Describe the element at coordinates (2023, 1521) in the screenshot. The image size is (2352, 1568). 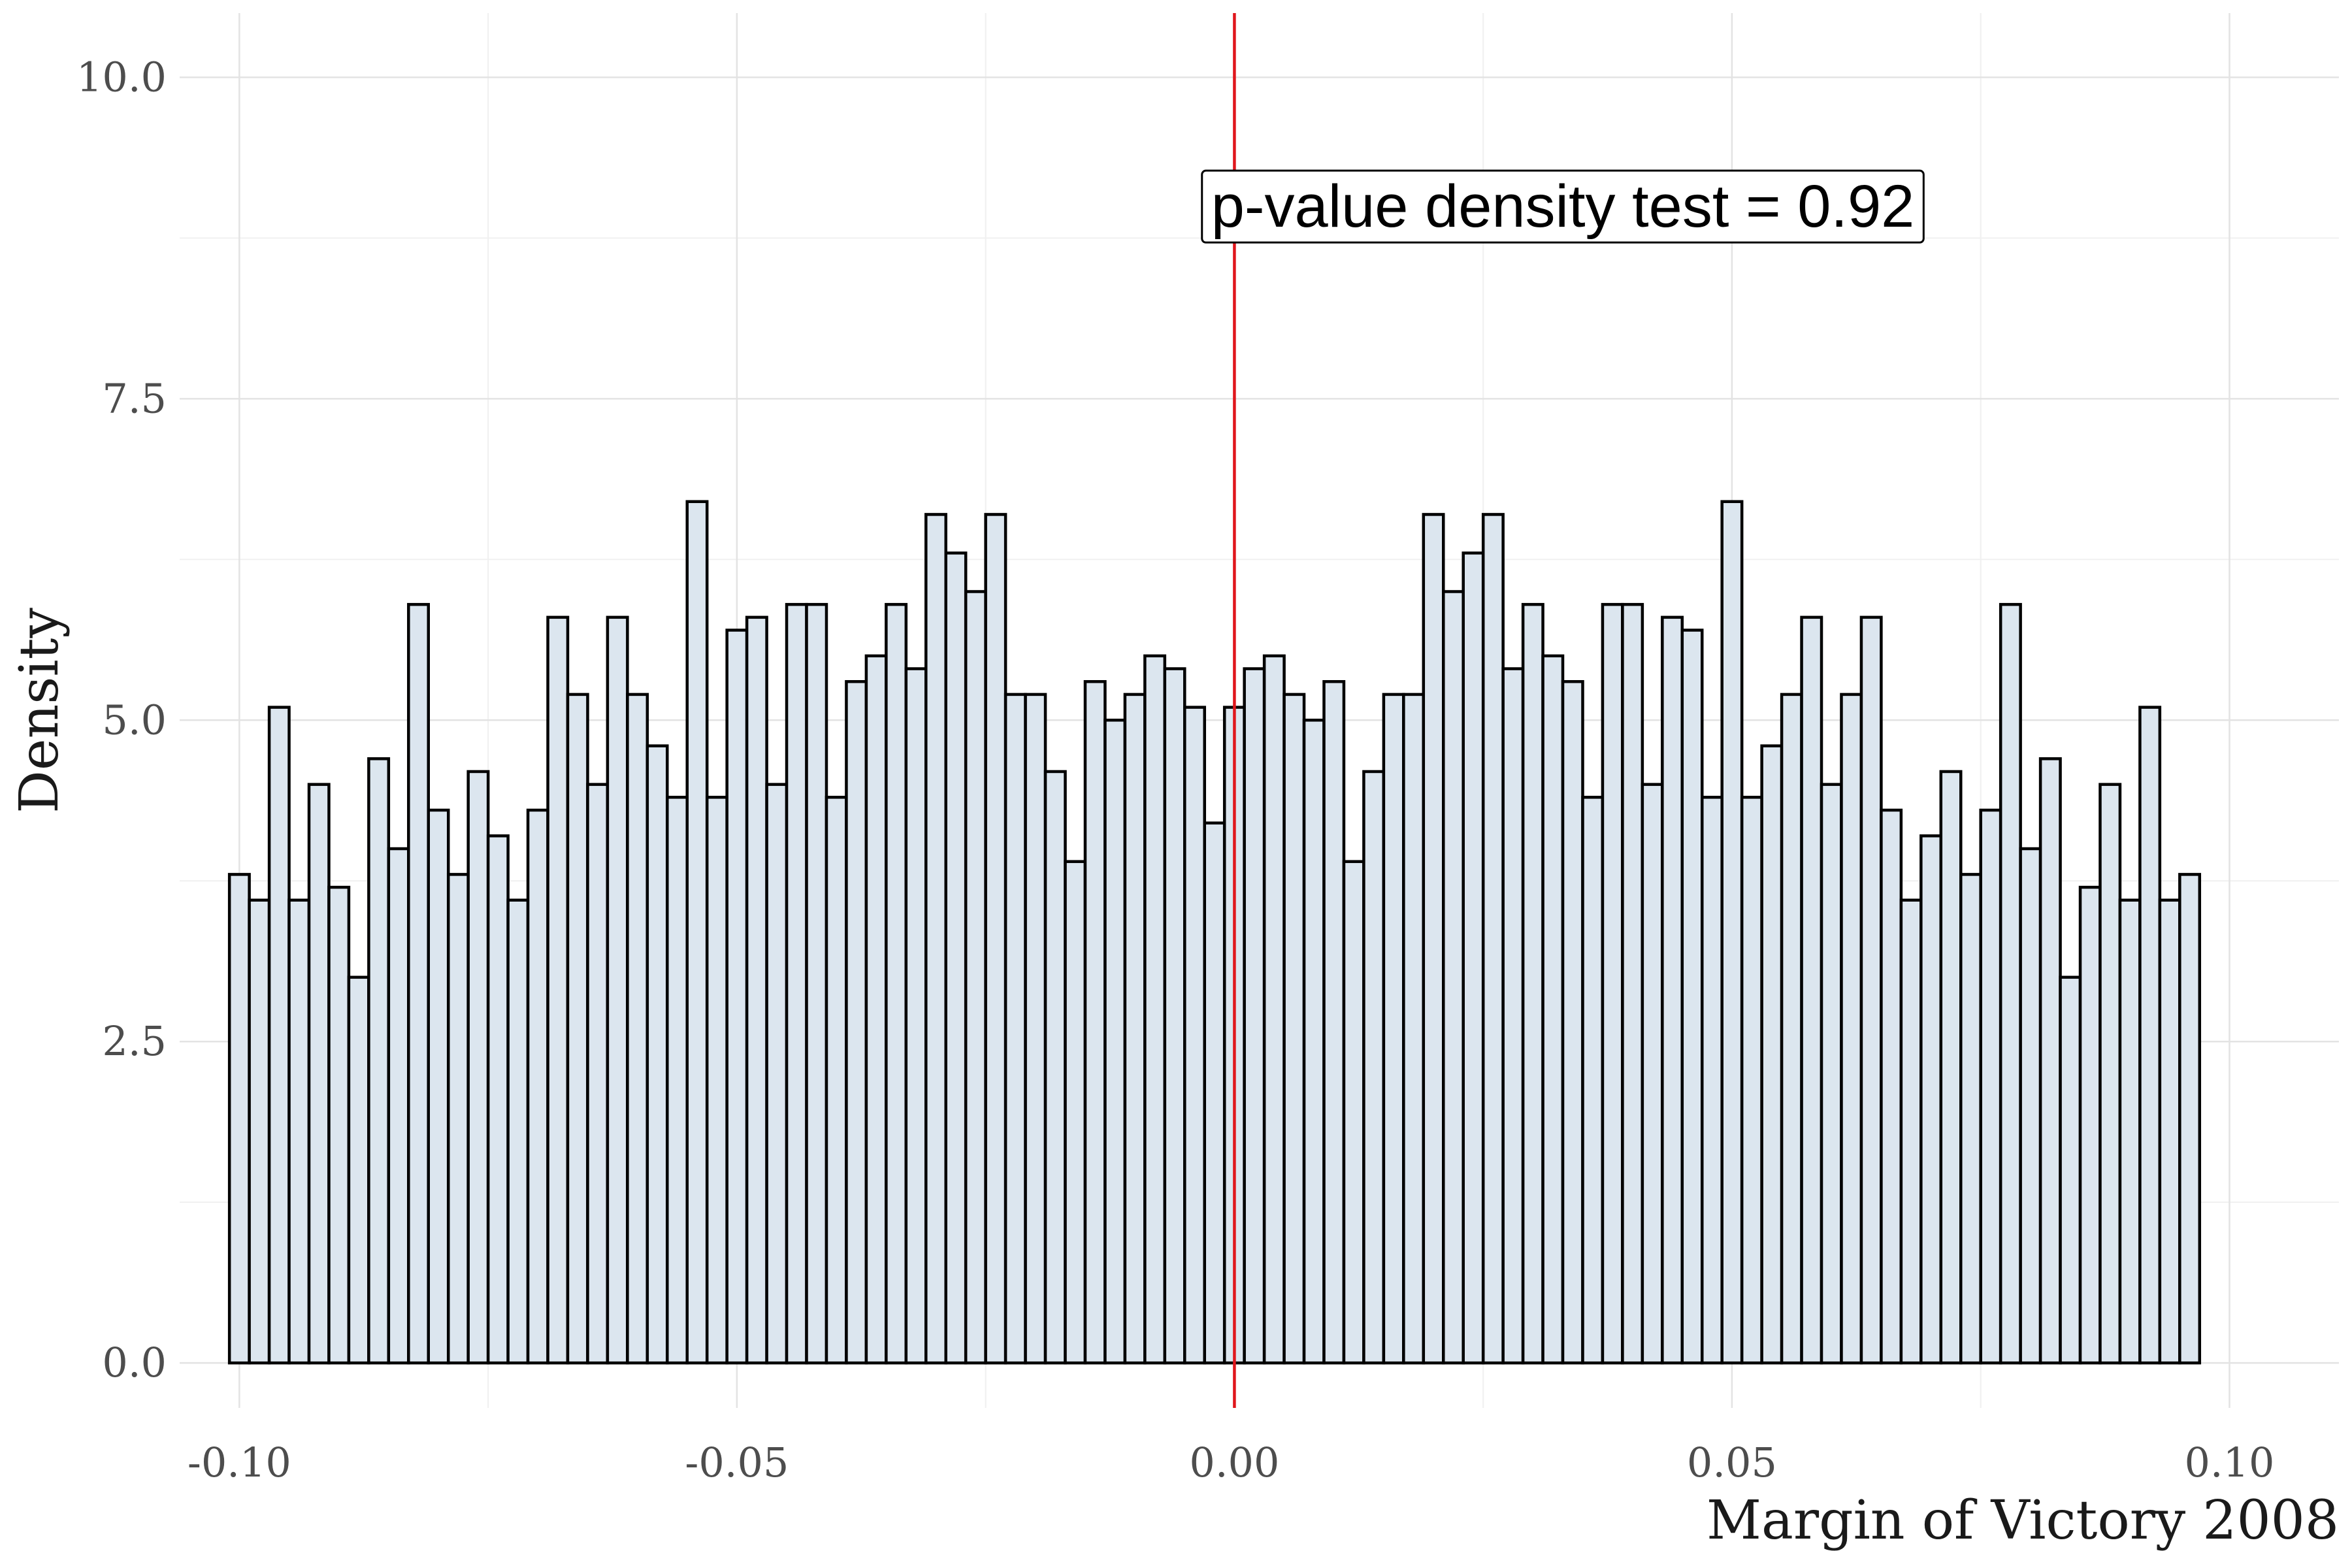
I see `x-axis-title: Margin of Victory 2008` at that location.